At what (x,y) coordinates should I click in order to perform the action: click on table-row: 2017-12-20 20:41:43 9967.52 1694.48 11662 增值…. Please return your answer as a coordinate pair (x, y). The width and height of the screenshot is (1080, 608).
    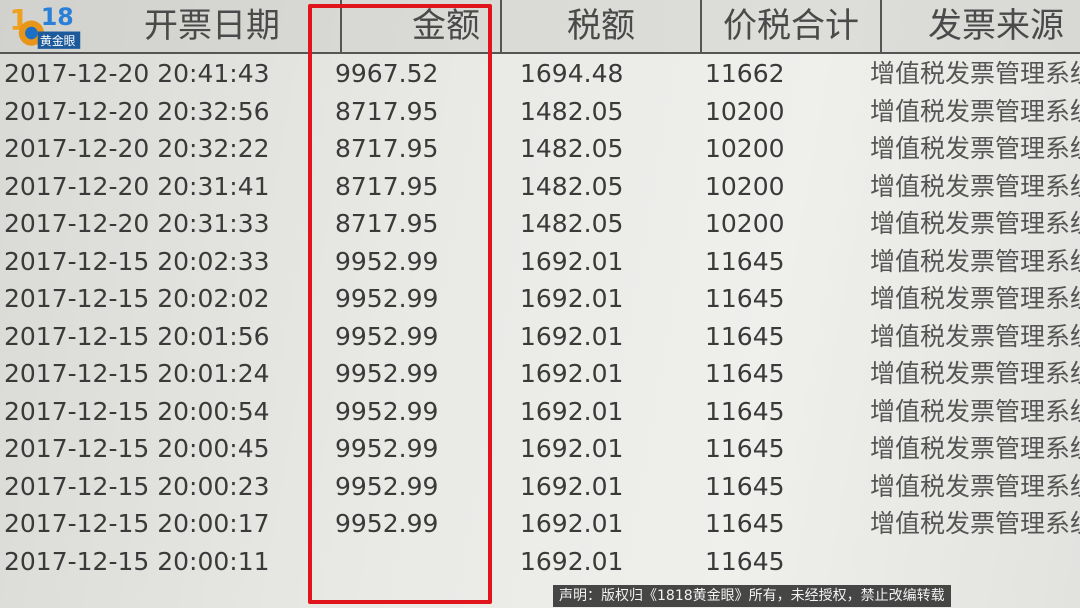
    Looking at the image, I should click on (540, 74).